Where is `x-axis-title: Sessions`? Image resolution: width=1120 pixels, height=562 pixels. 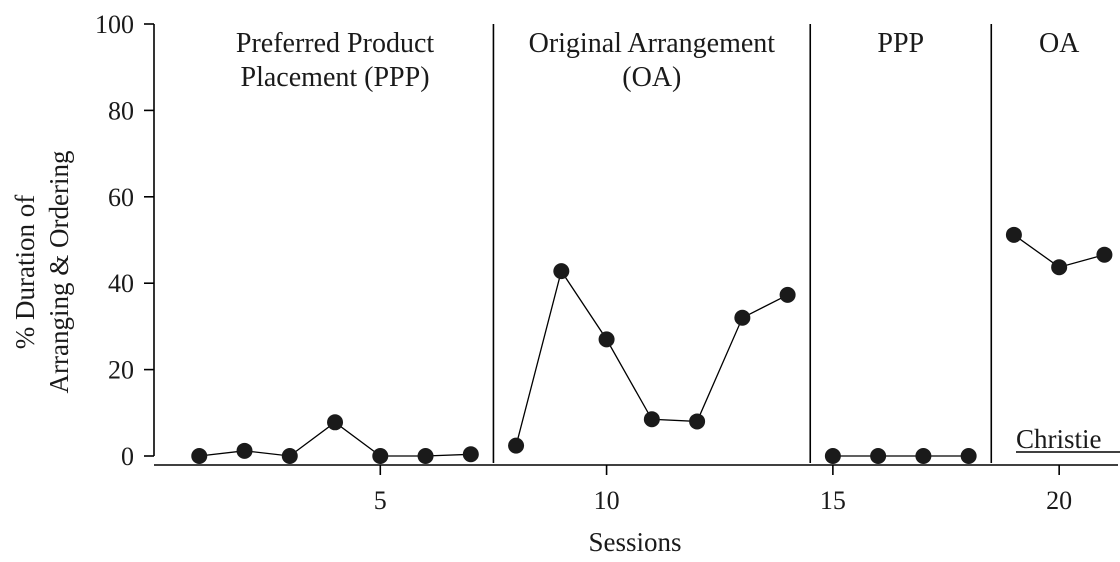 x-axis-title: Sessions is located at coordinates (634, 542).